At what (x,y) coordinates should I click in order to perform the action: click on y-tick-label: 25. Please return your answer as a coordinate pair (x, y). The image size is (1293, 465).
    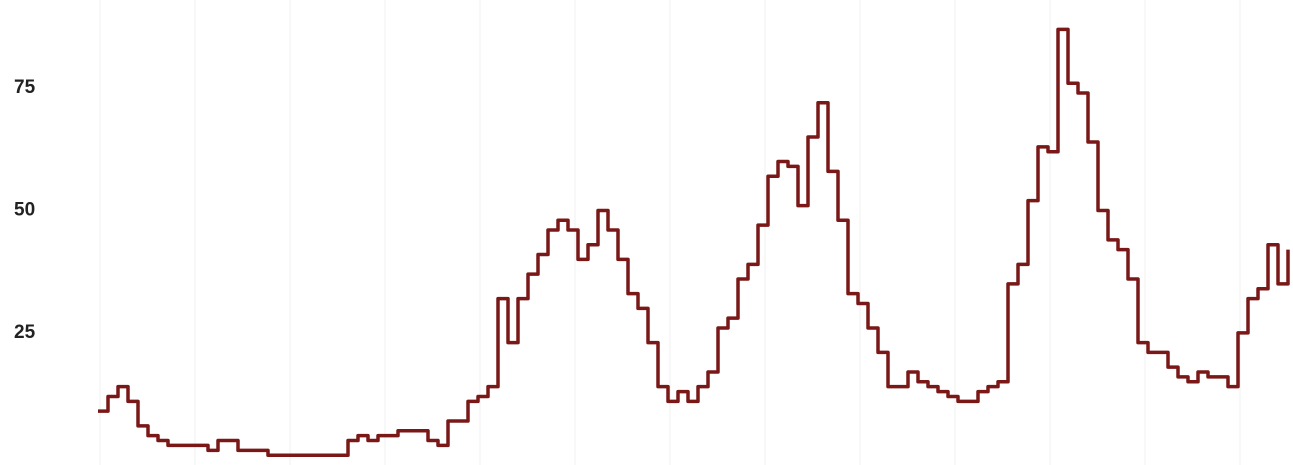
    Looking at the image, I should click on (25, 332).